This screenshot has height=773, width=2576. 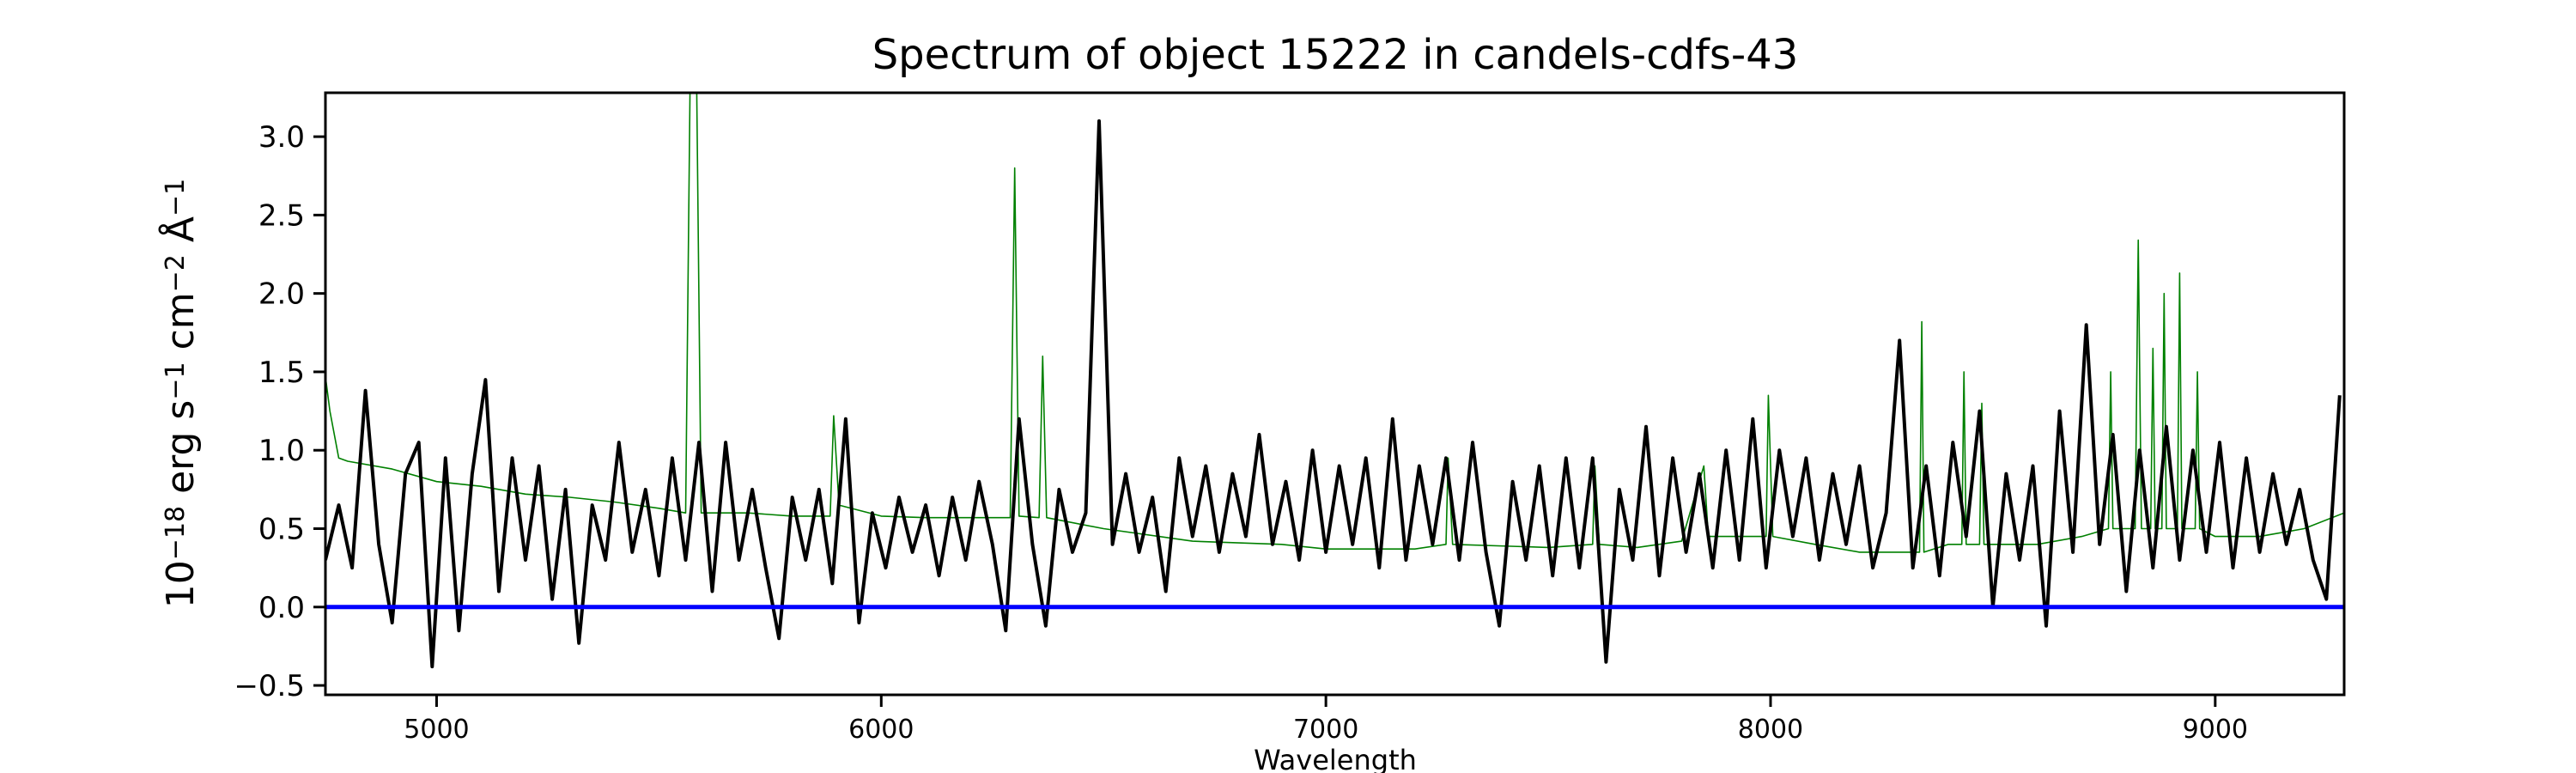 What do you see at coordinates (281, 451) in the screenshot?
I see `y-tick-label: 1.0` at bounding box center [281, 451].